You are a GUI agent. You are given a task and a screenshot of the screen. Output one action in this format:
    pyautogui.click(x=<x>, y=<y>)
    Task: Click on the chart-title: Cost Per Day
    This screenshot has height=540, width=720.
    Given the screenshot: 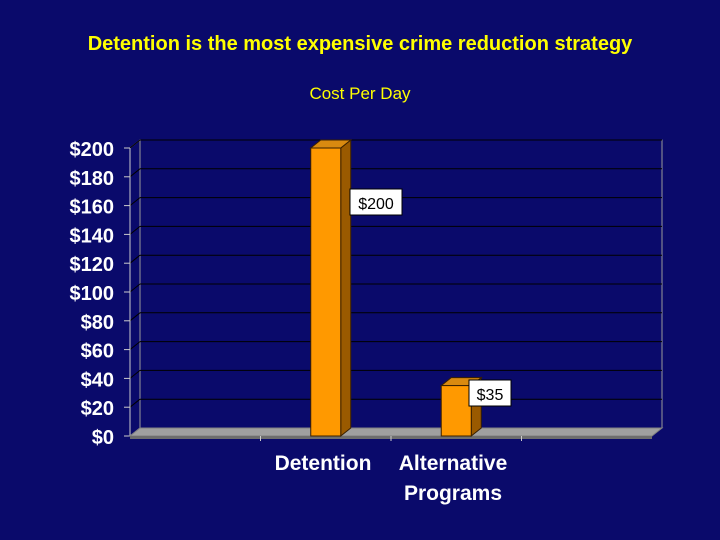 What is the action you would take?
    pyautogui.click(x=360, y=93)
    